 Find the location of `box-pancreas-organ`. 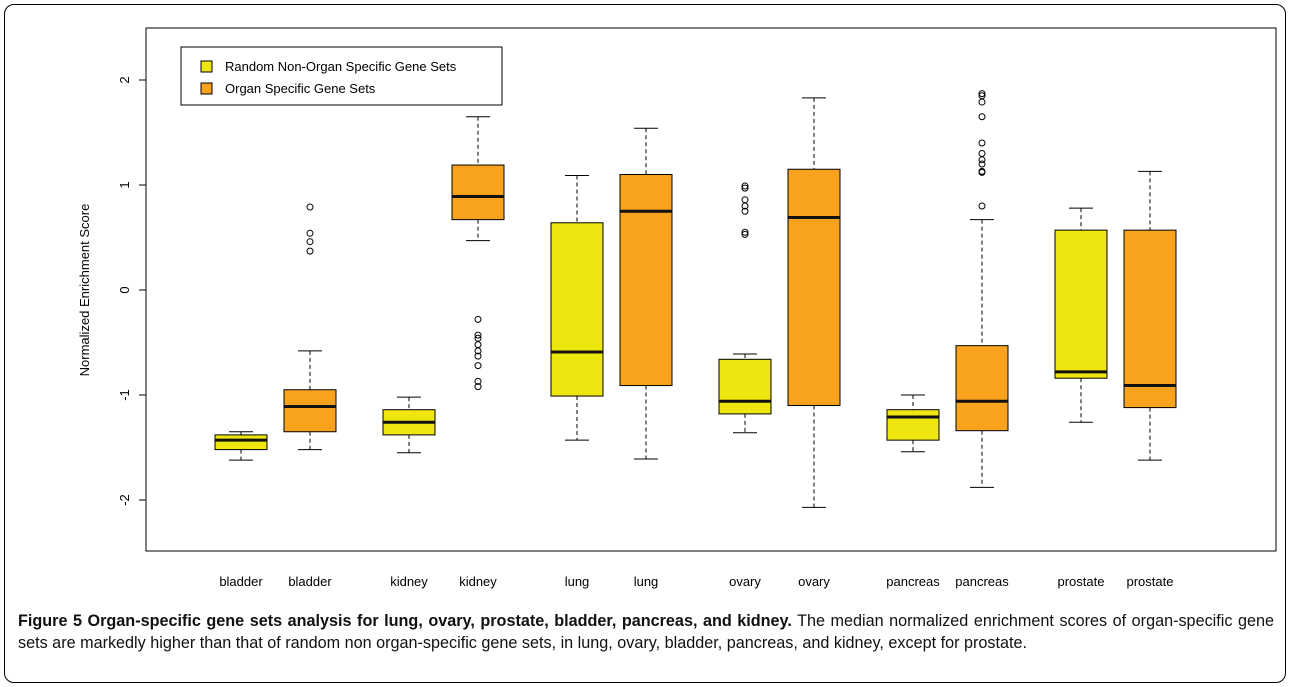

box-pancreas-organ is located at coordinates (982, 289).